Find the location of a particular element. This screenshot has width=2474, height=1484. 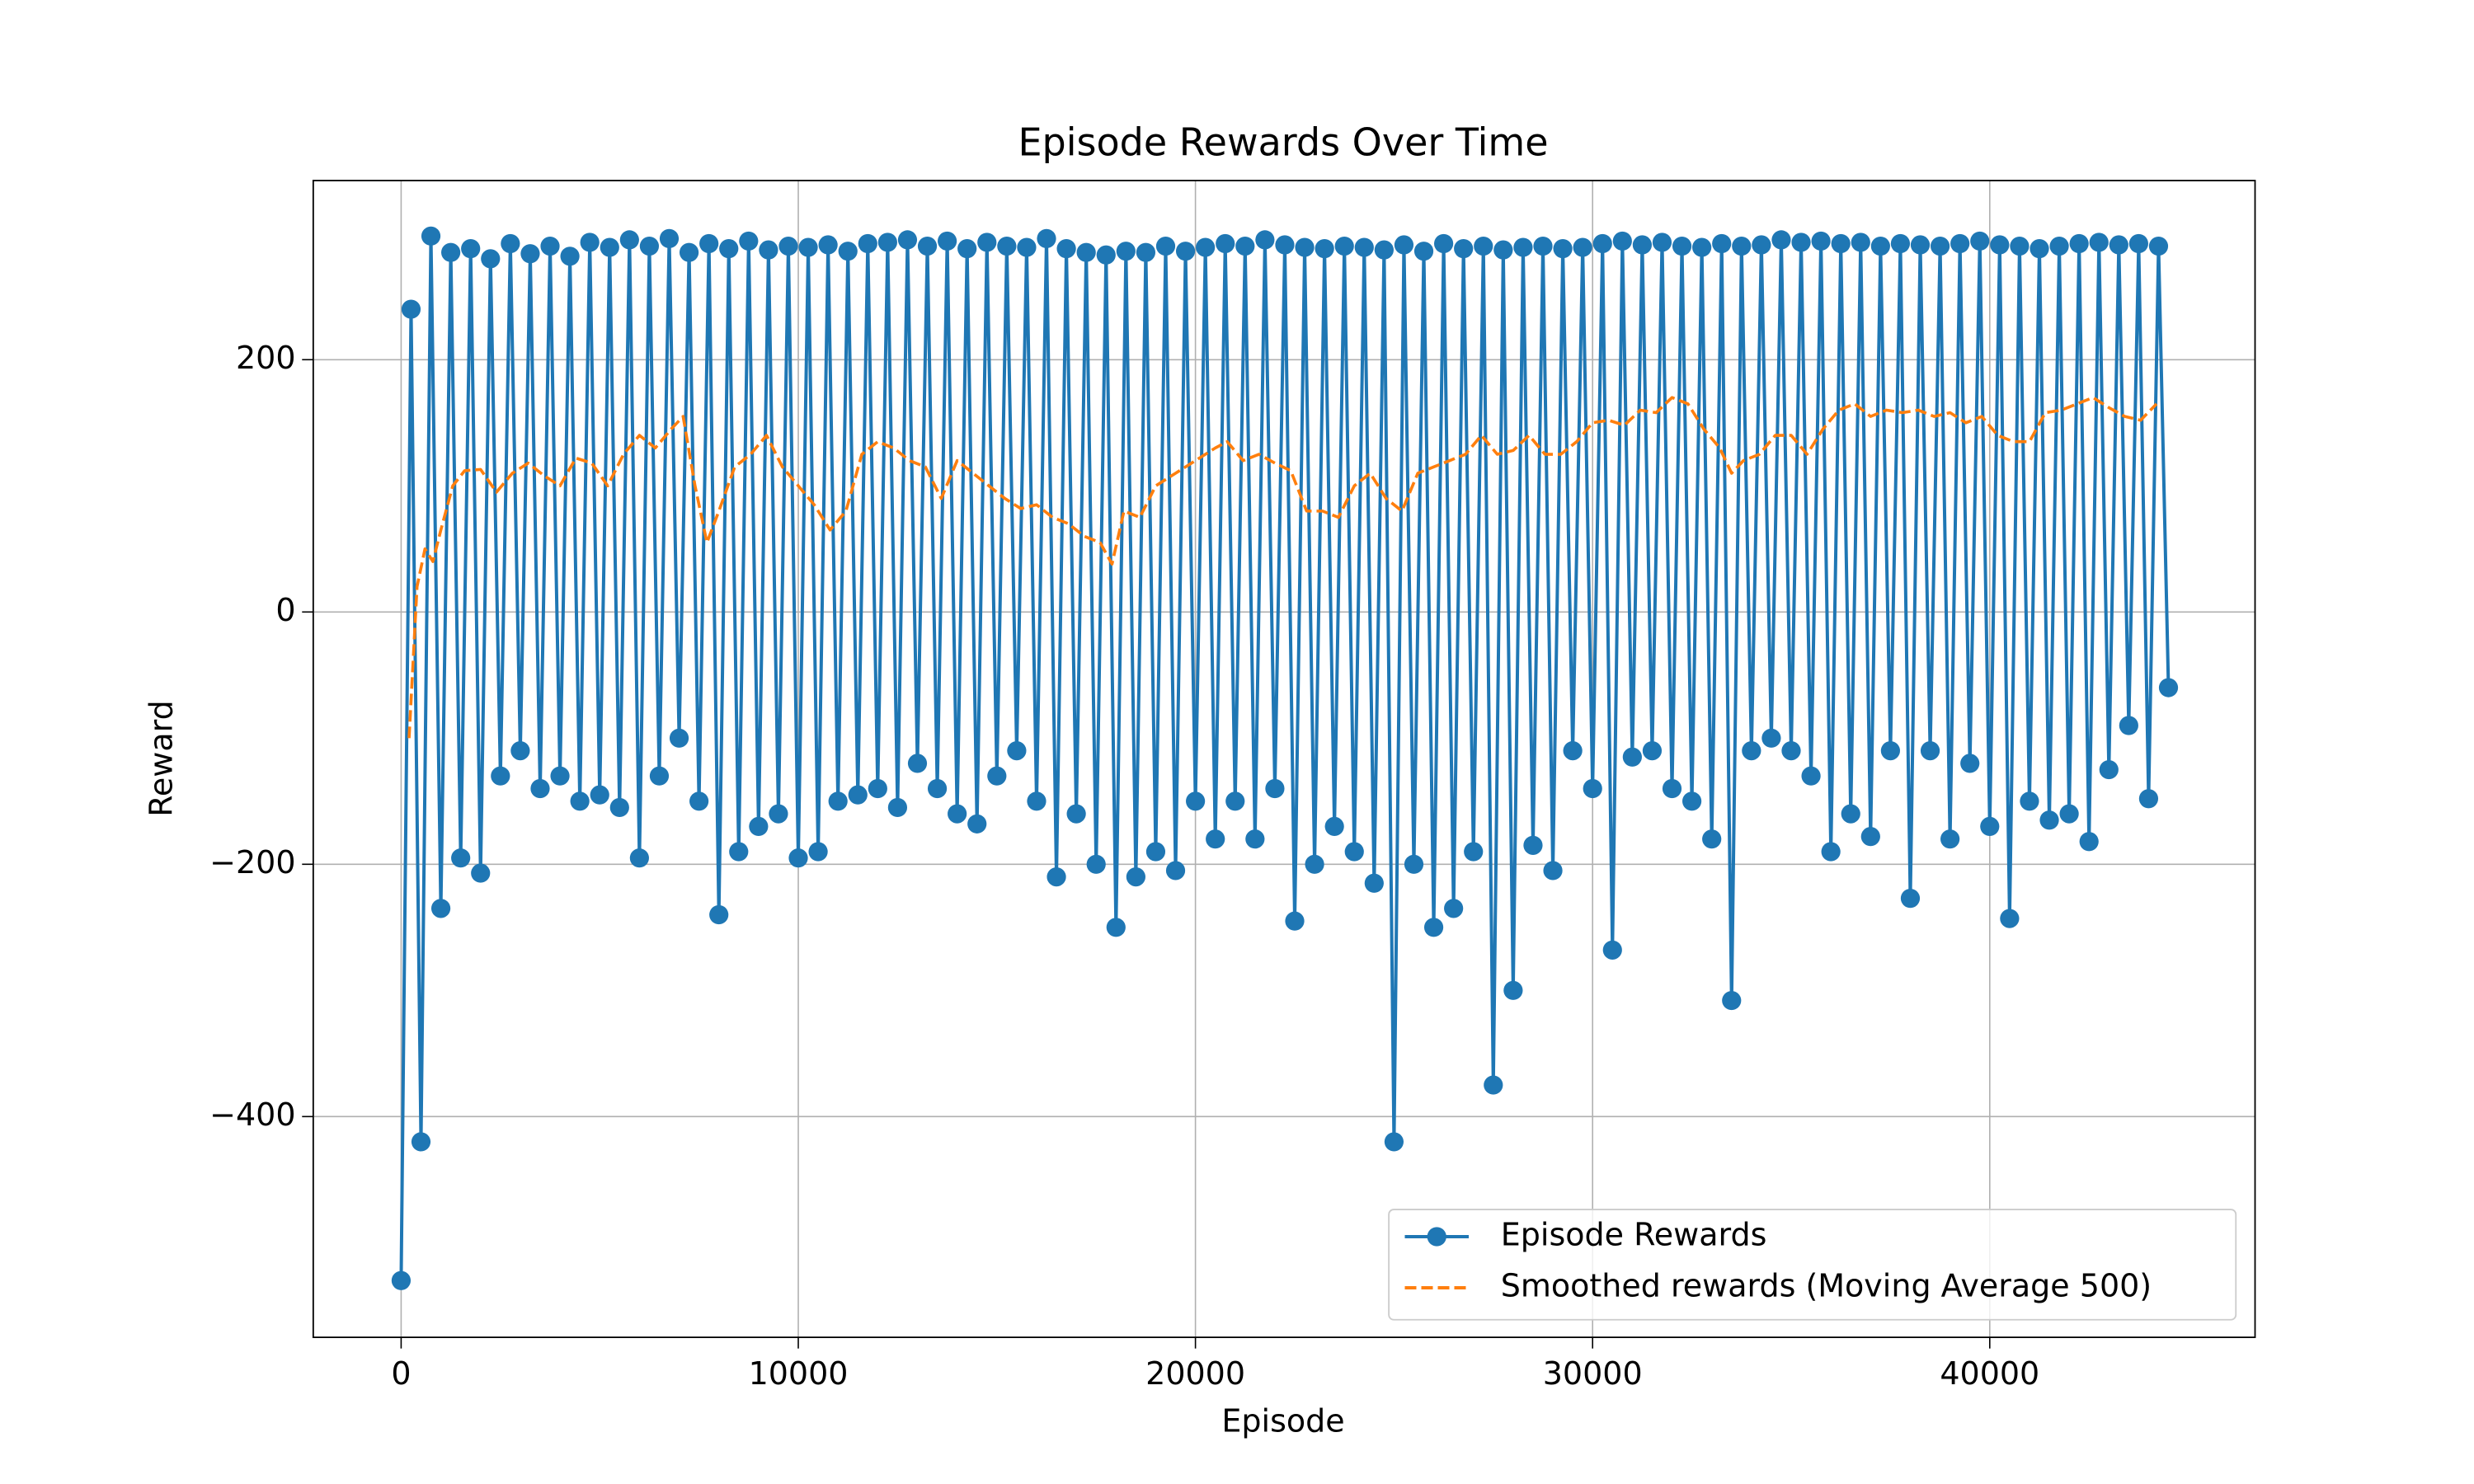

x-tick-label: 0 is located at coordinates (401, 1373).